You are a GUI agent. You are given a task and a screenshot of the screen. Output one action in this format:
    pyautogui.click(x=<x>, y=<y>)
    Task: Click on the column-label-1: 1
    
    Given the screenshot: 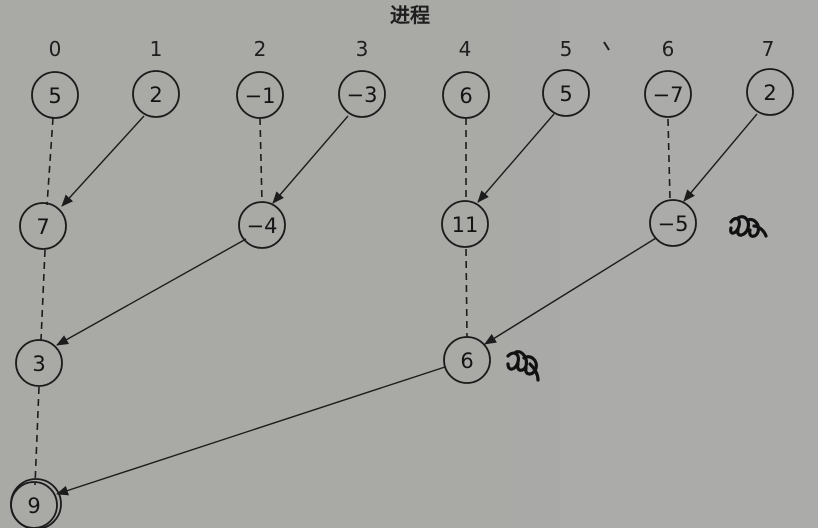 What is the action you would take?
    pyautogui.click(x=156, y=49)
    